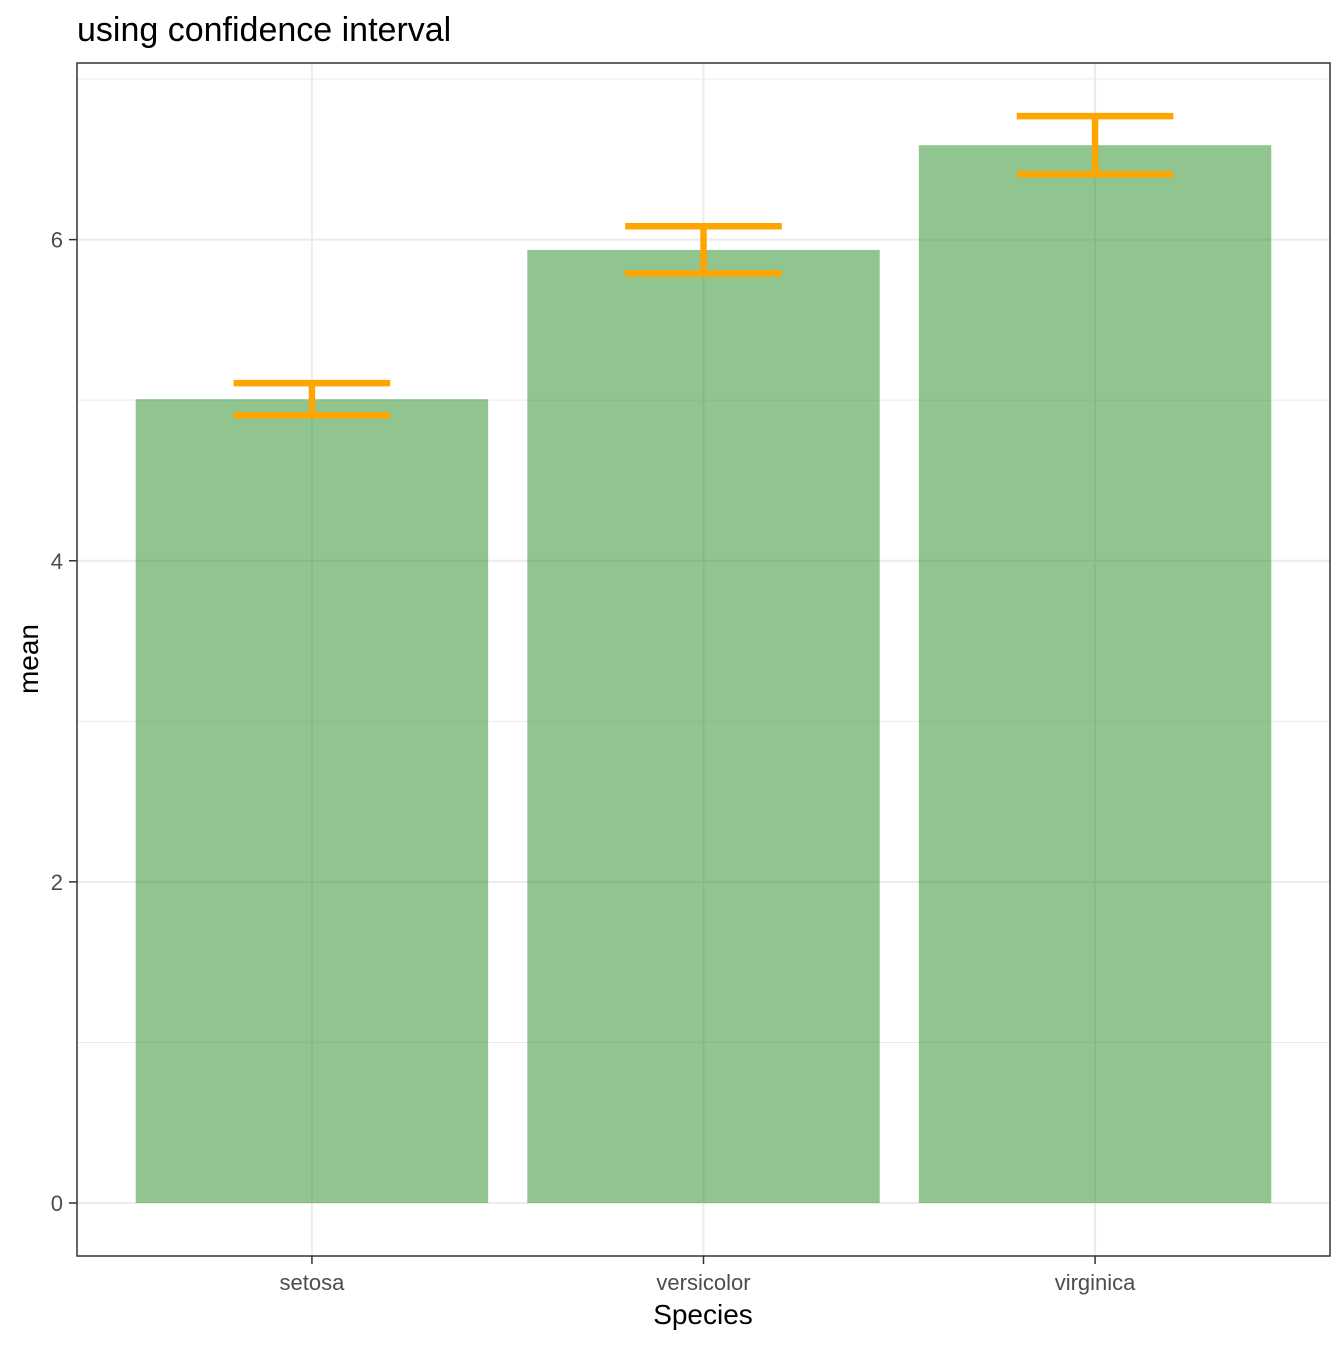 The image size is (1344, 1349). I want to click on x-axis-title: Species, so click(703, 1314).